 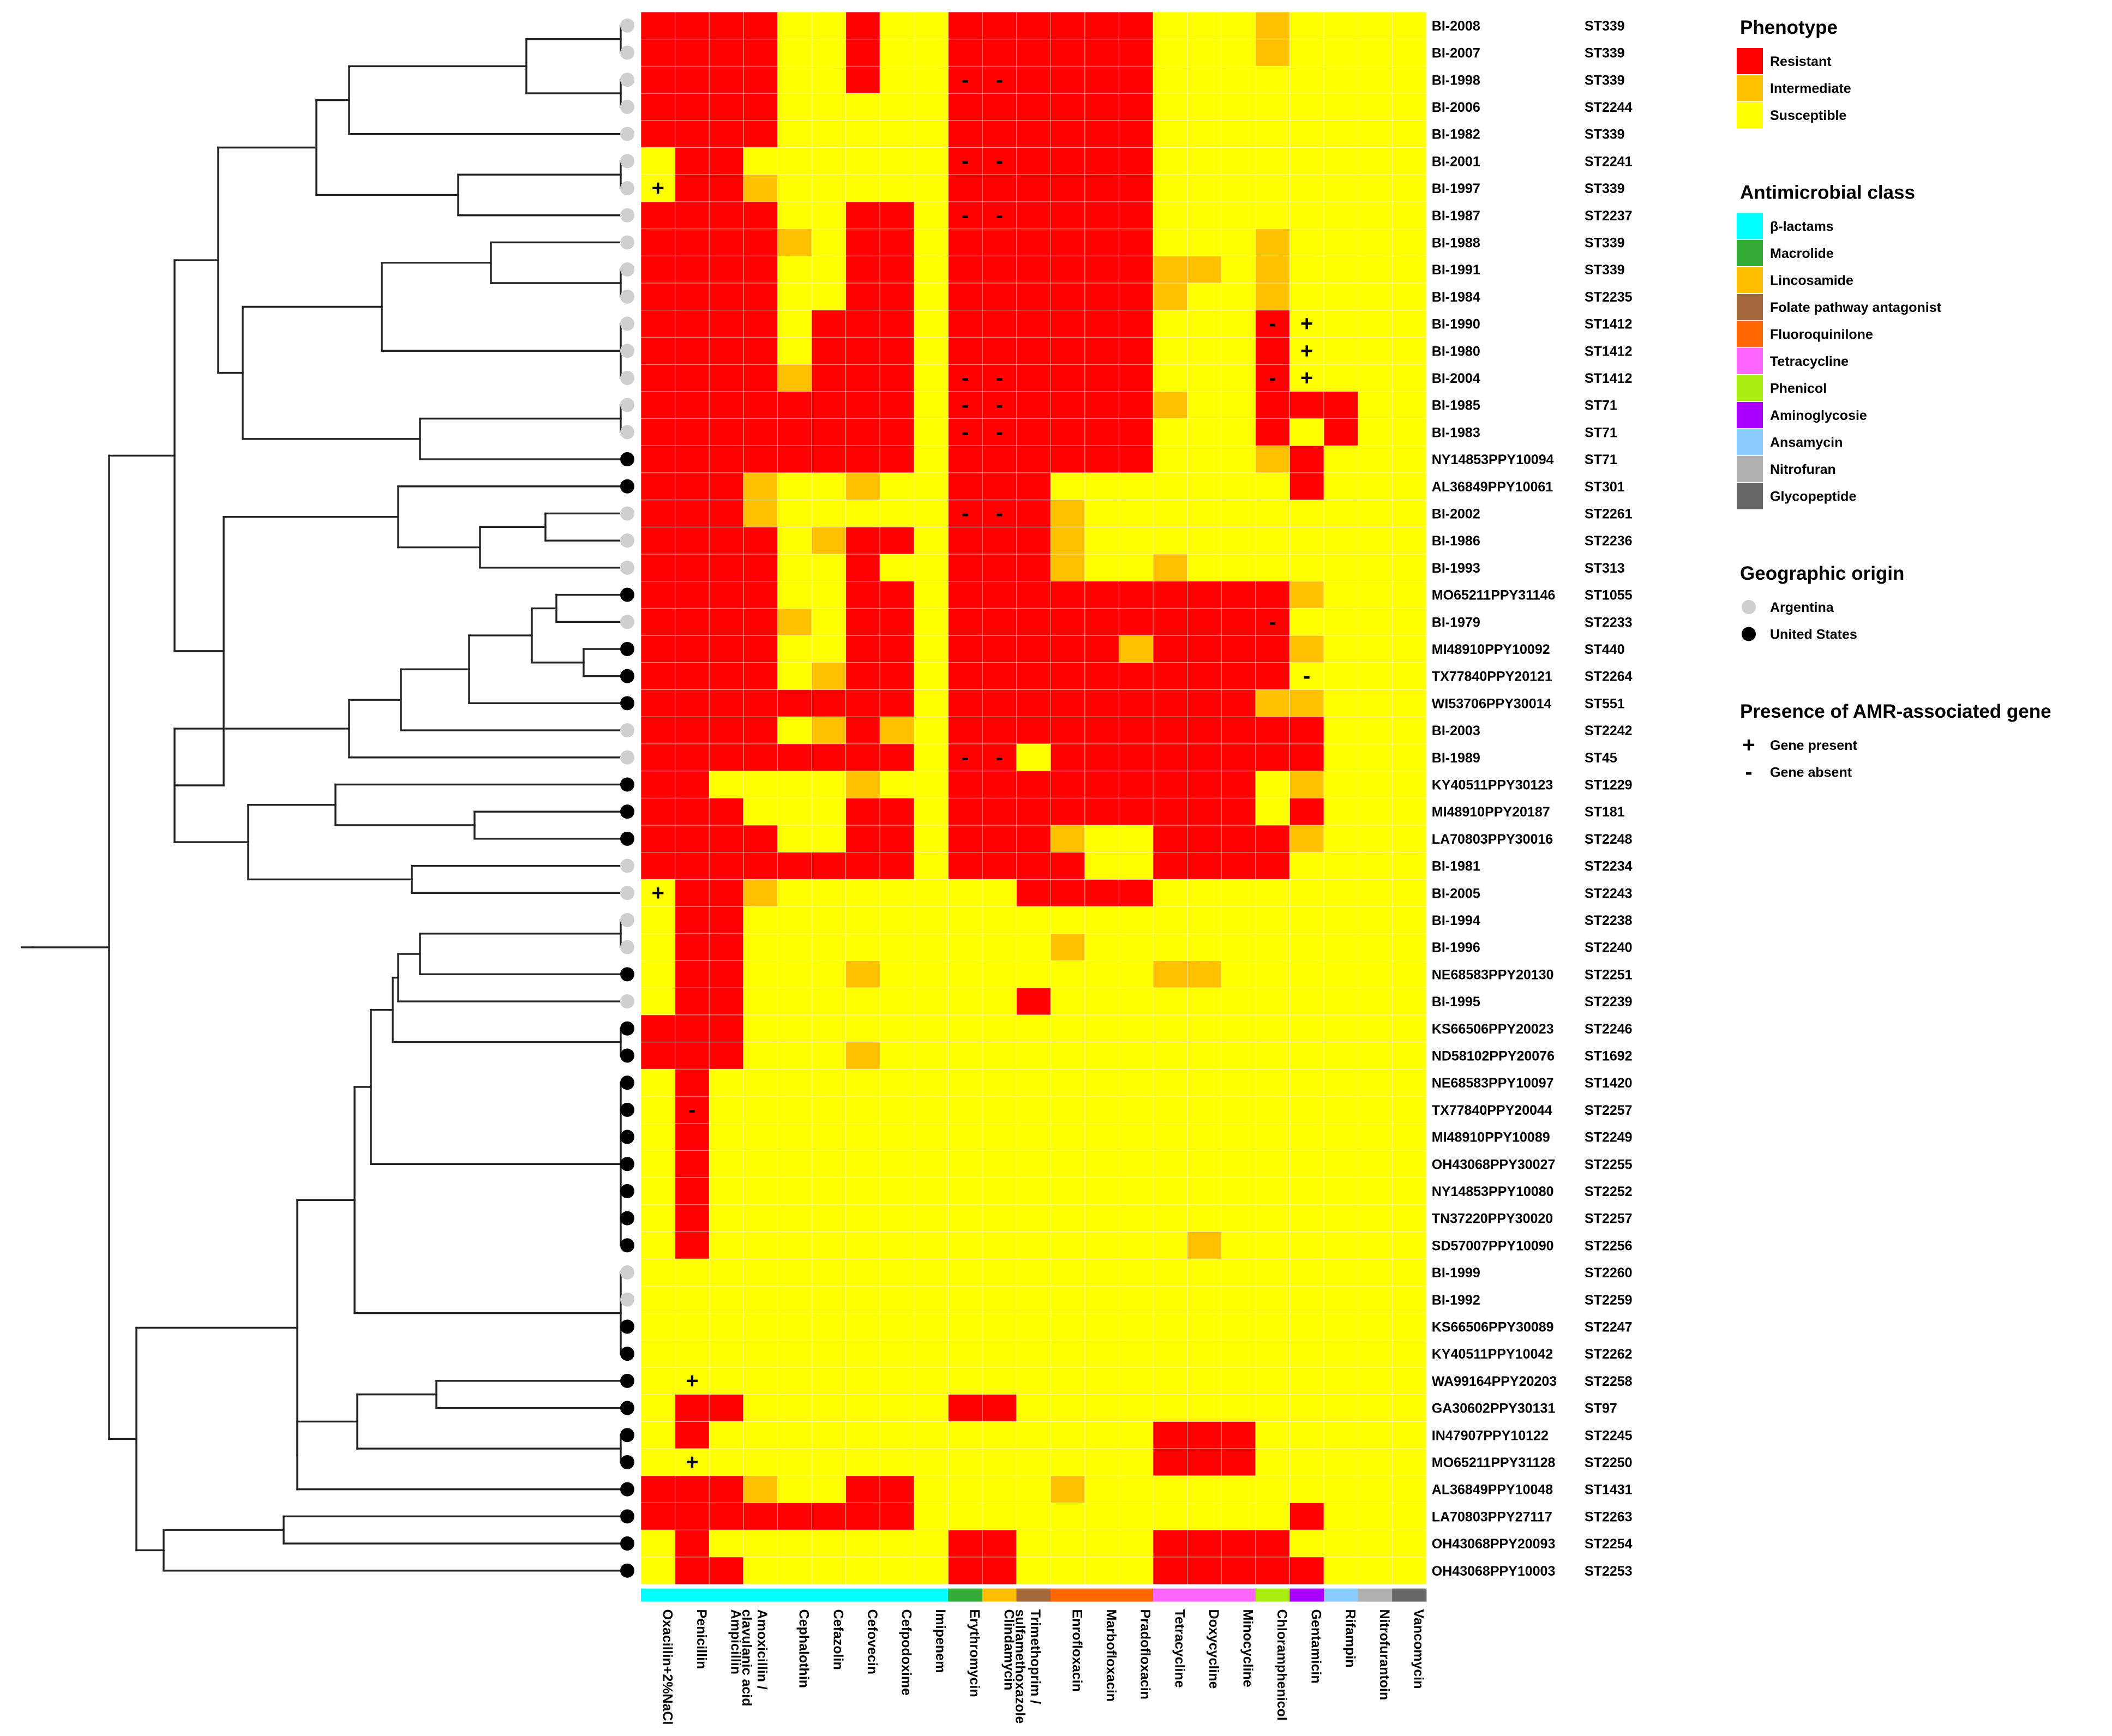 What do you see at coordinates (627, 269) in the screenshot?
I see `origin-dot` at bounding box center [627, 269].